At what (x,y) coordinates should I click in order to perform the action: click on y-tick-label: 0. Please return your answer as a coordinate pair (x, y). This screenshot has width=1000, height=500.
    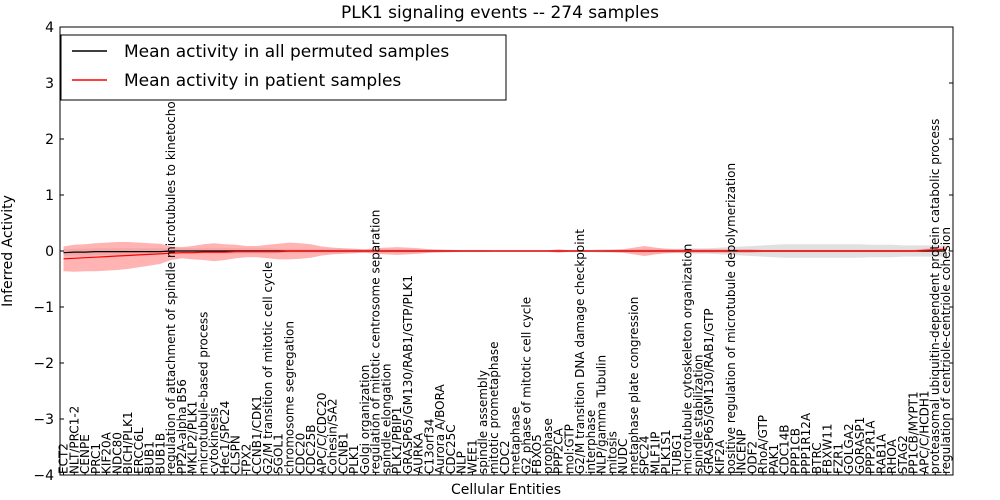
    Looking at the image, I should click on (49, 252).